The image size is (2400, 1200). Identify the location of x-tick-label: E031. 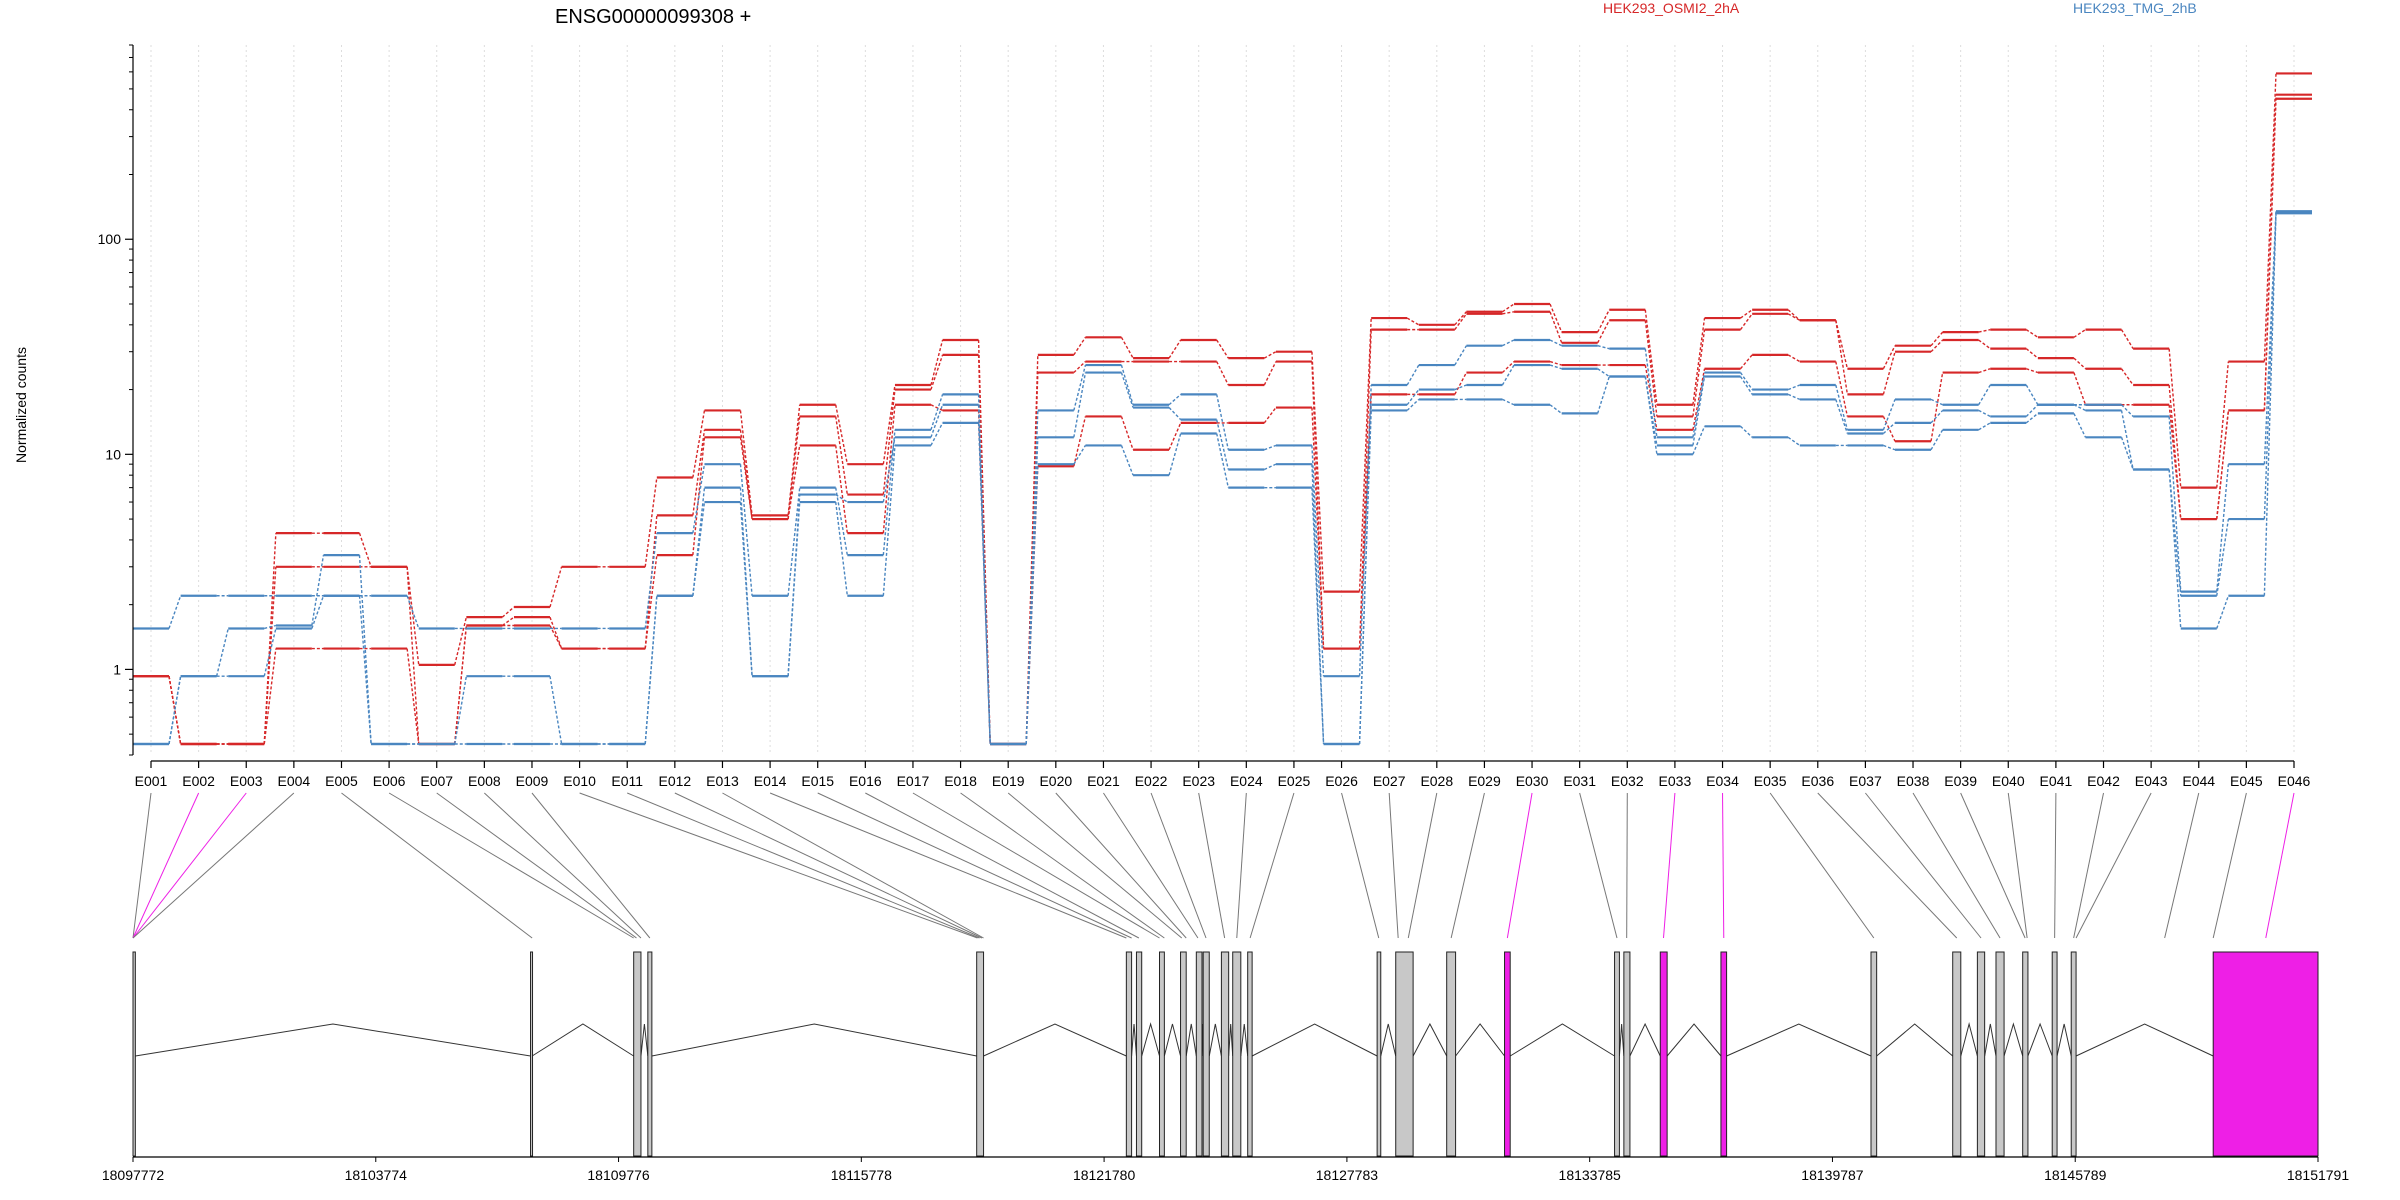
(1579, 781).